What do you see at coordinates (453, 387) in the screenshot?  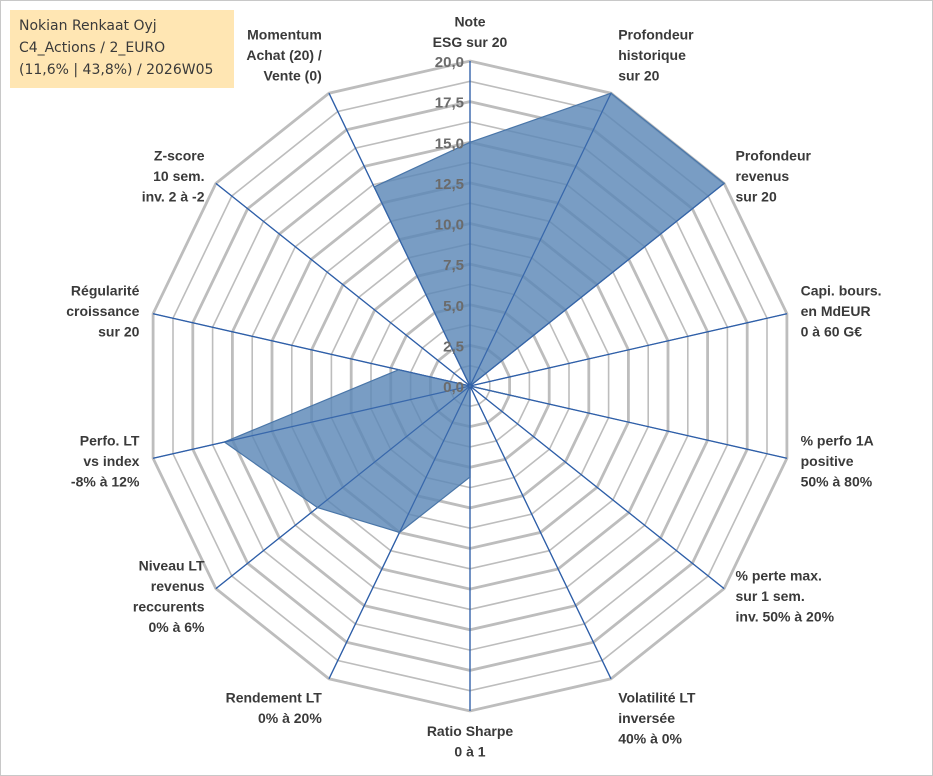 I see `tick-label: 0,0` at bounding box center [453, 387].